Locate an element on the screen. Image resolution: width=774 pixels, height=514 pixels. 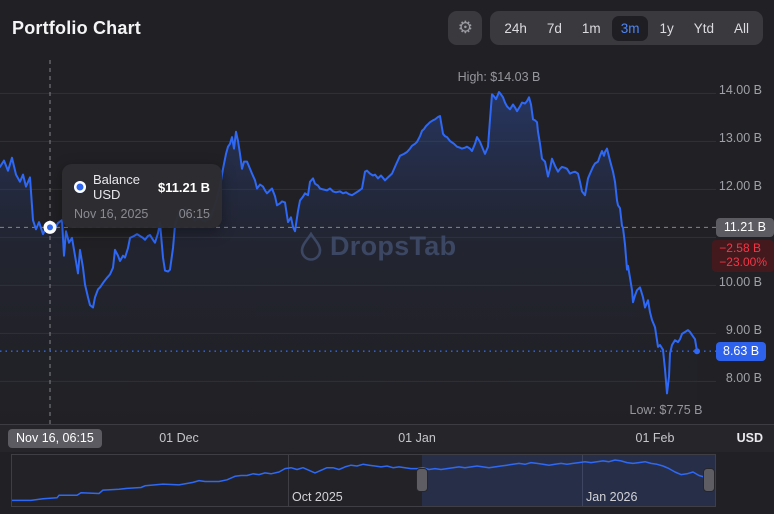
tooltip-value: $11.21 B is located at coordinates (183, 187).